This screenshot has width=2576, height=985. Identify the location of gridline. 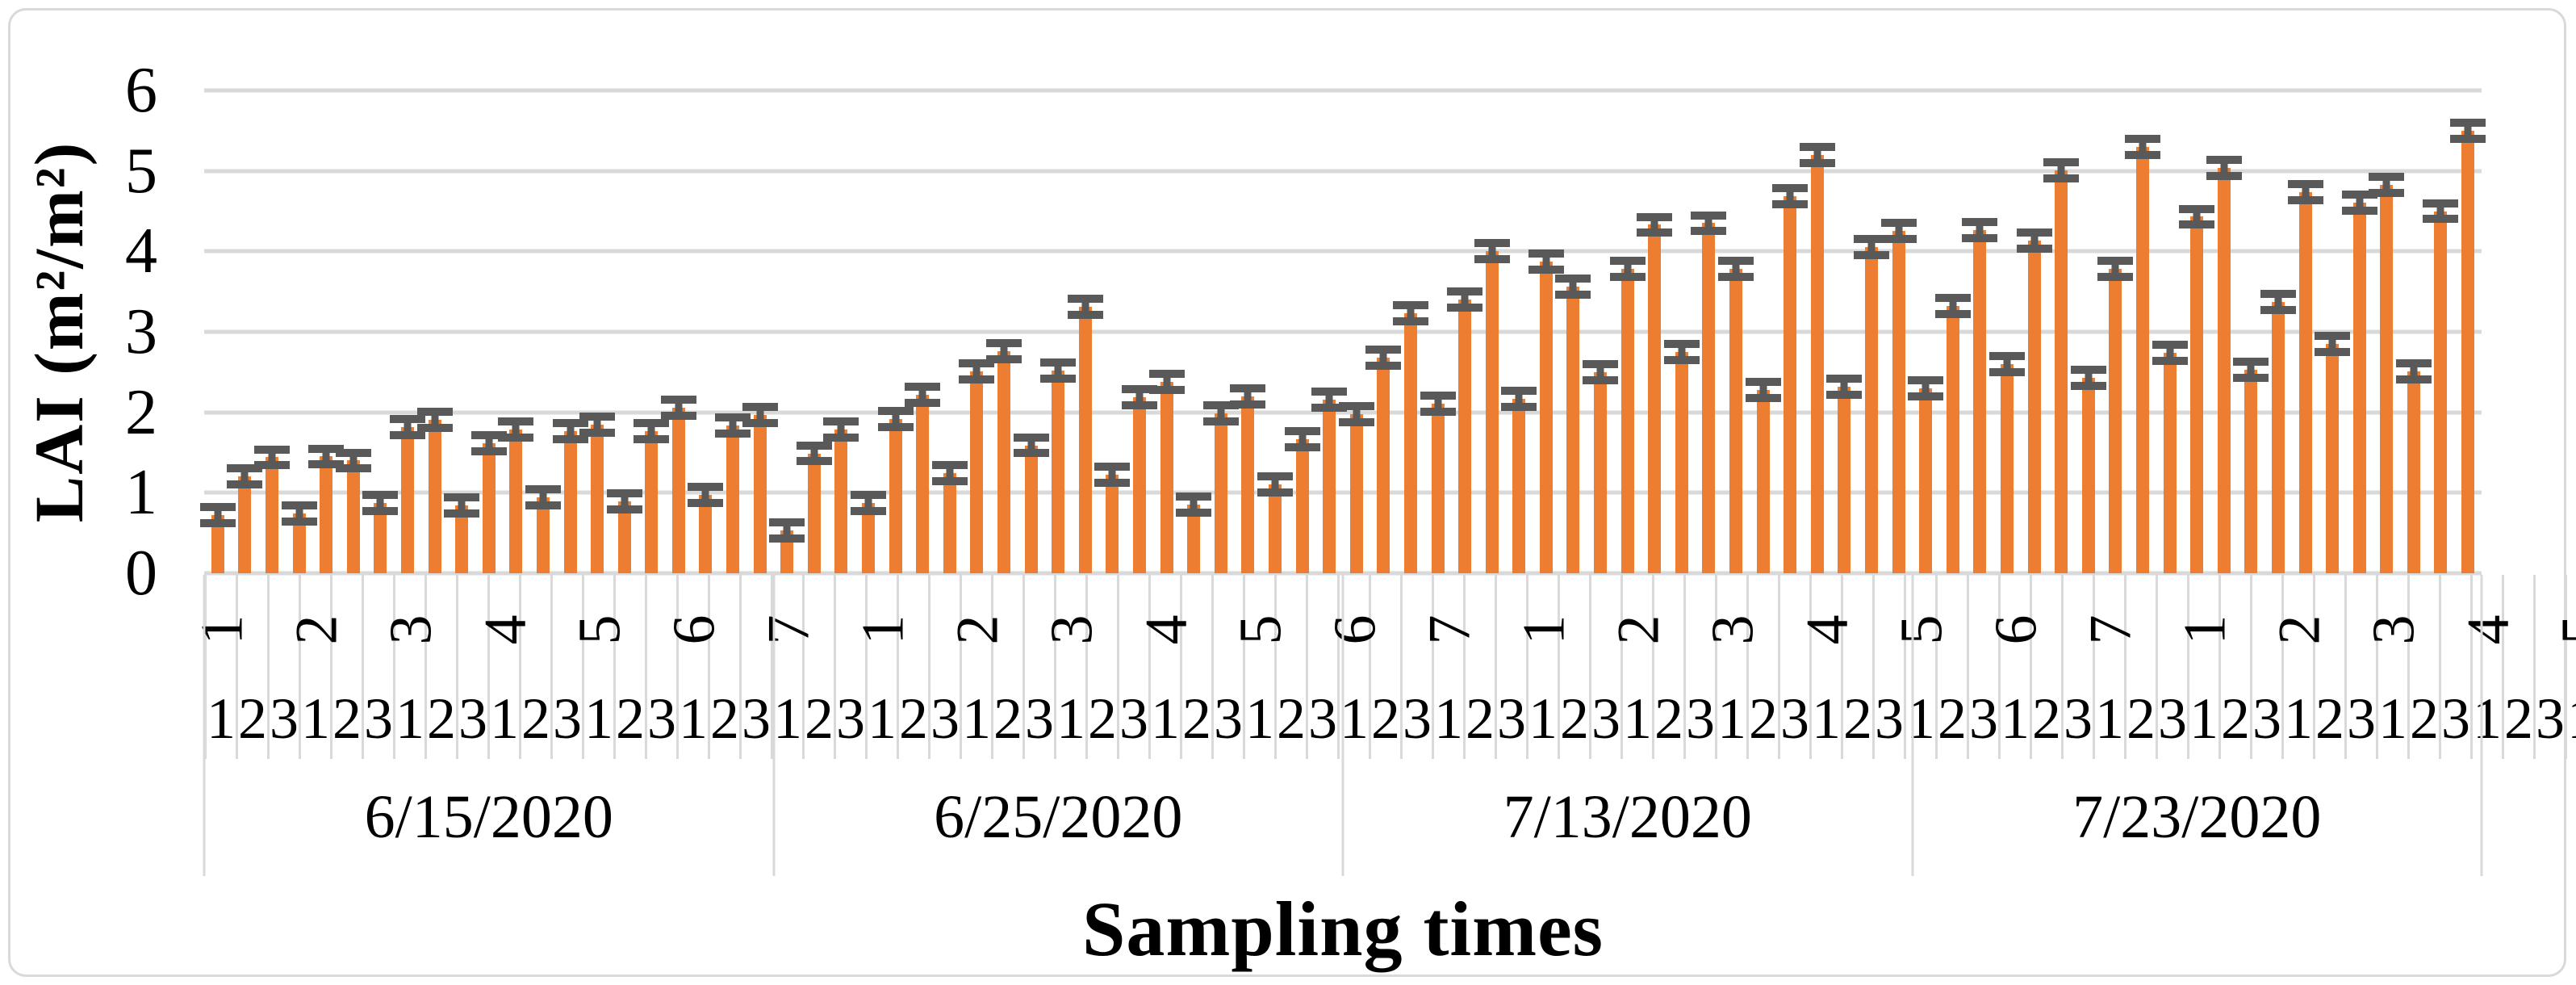
(1343, 573).